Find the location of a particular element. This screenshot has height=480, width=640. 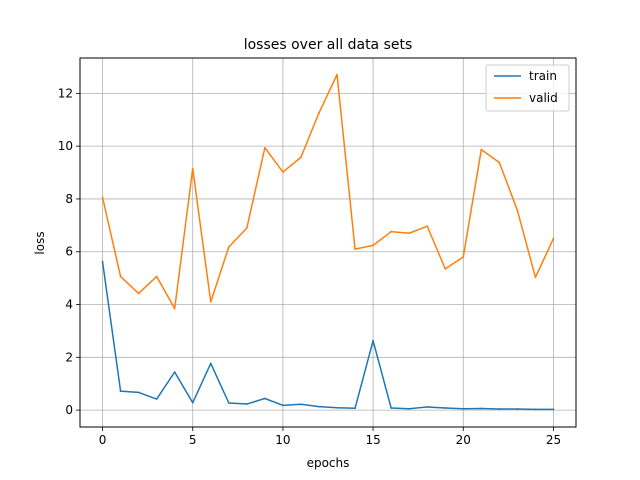

chart-title: losses over all data sets is located at coordinates (328, 45).